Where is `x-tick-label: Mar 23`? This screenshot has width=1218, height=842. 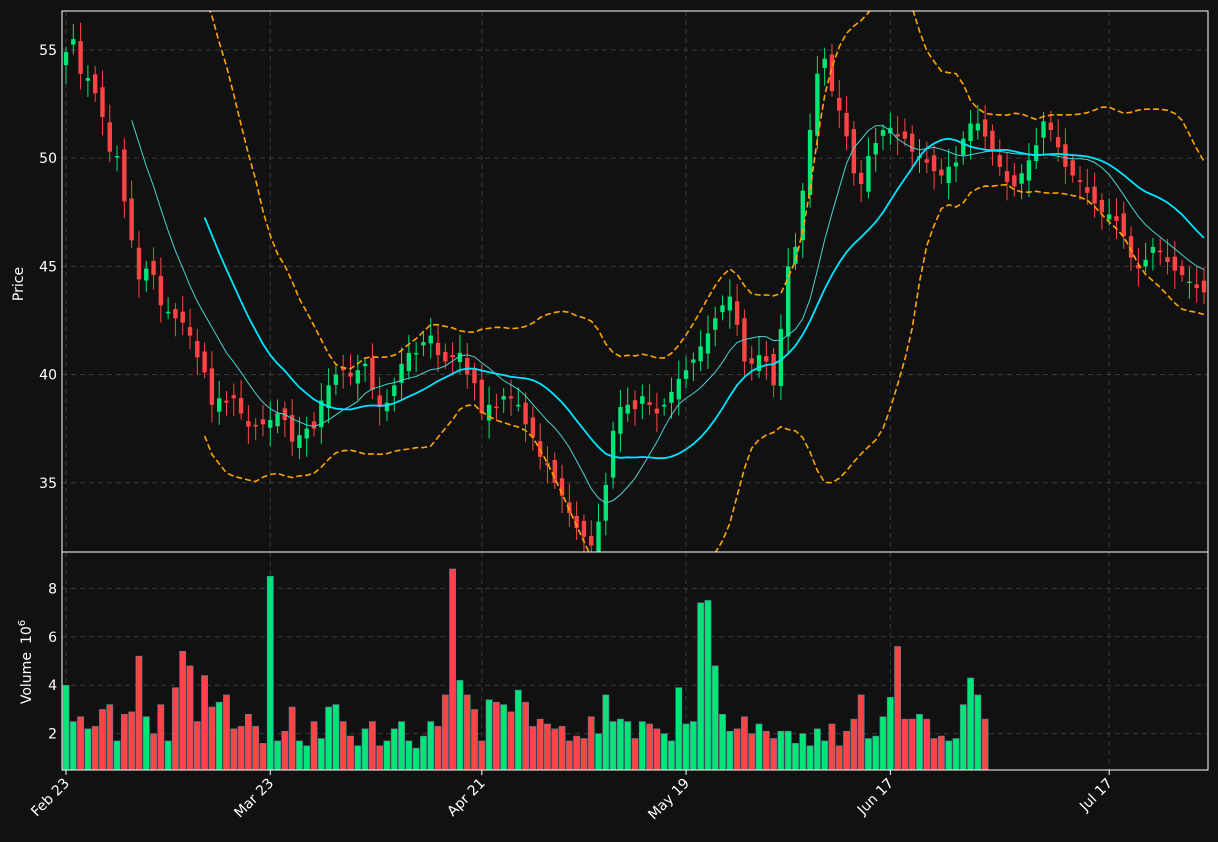 x-tick-label: Mar 23 is located at coordinates (254, 799).